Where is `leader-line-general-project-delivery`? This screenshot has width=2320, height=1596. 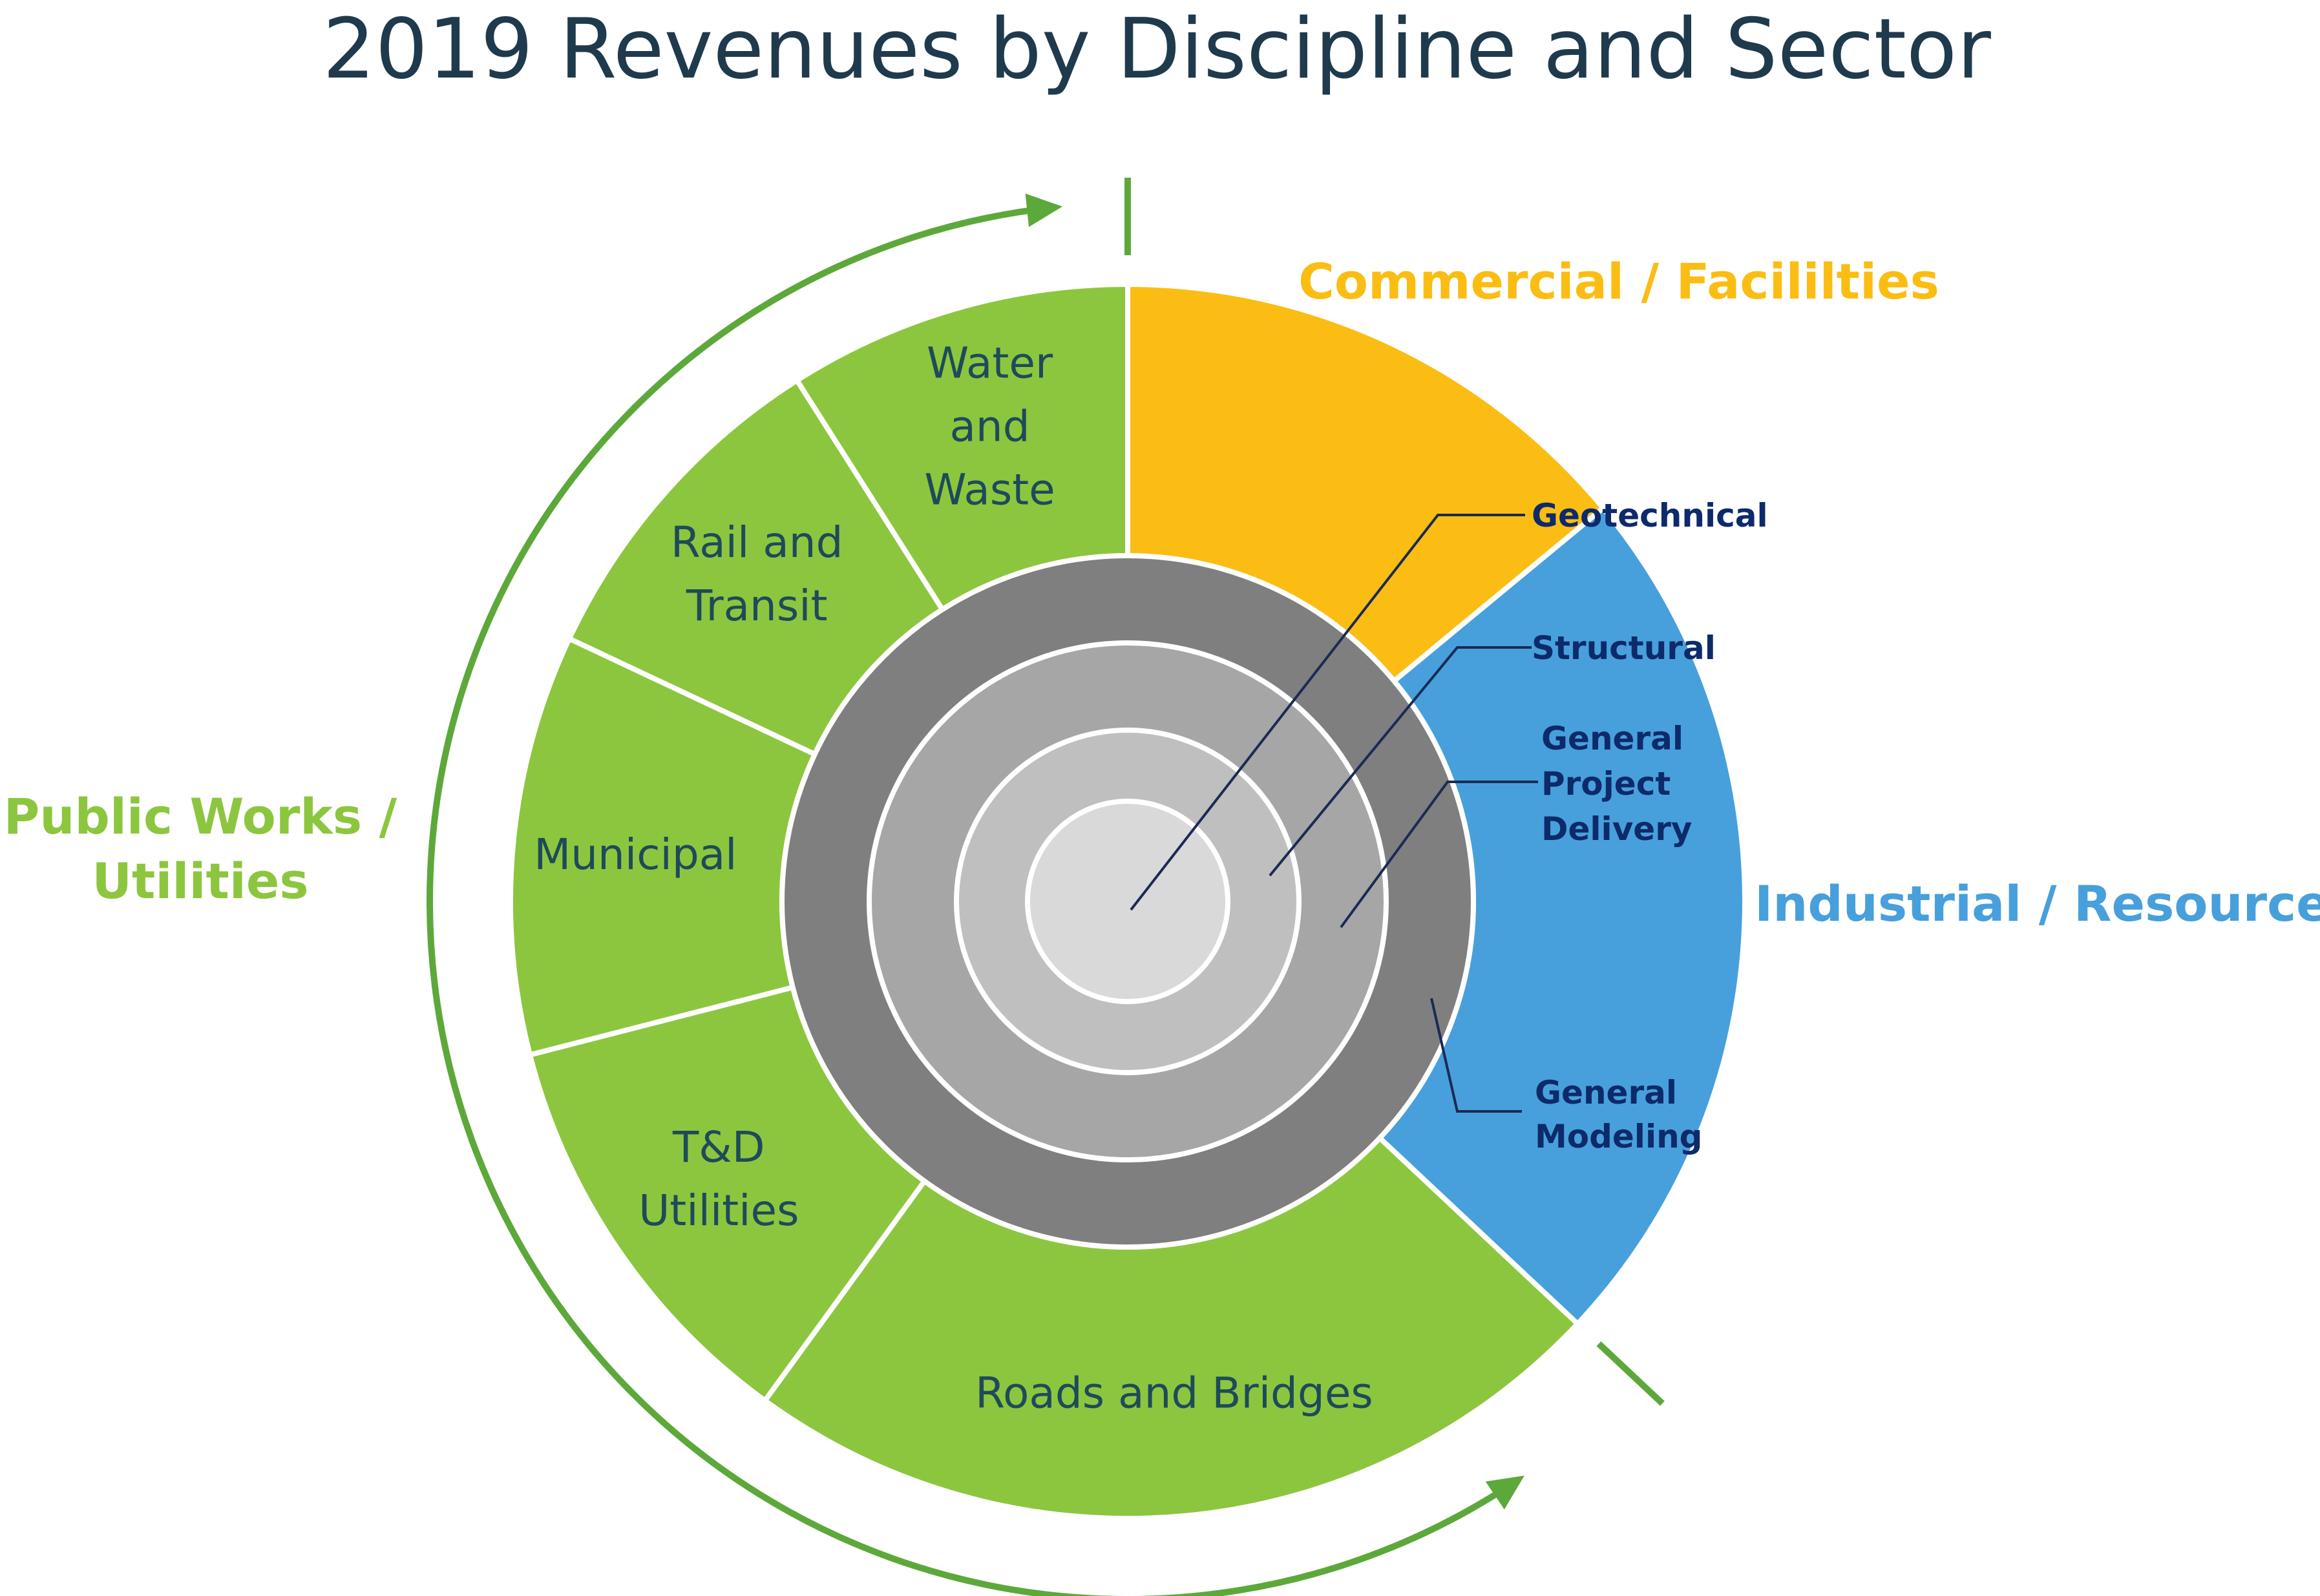 leader-line-general-project-delivery is located at coordinates (1439, 855).